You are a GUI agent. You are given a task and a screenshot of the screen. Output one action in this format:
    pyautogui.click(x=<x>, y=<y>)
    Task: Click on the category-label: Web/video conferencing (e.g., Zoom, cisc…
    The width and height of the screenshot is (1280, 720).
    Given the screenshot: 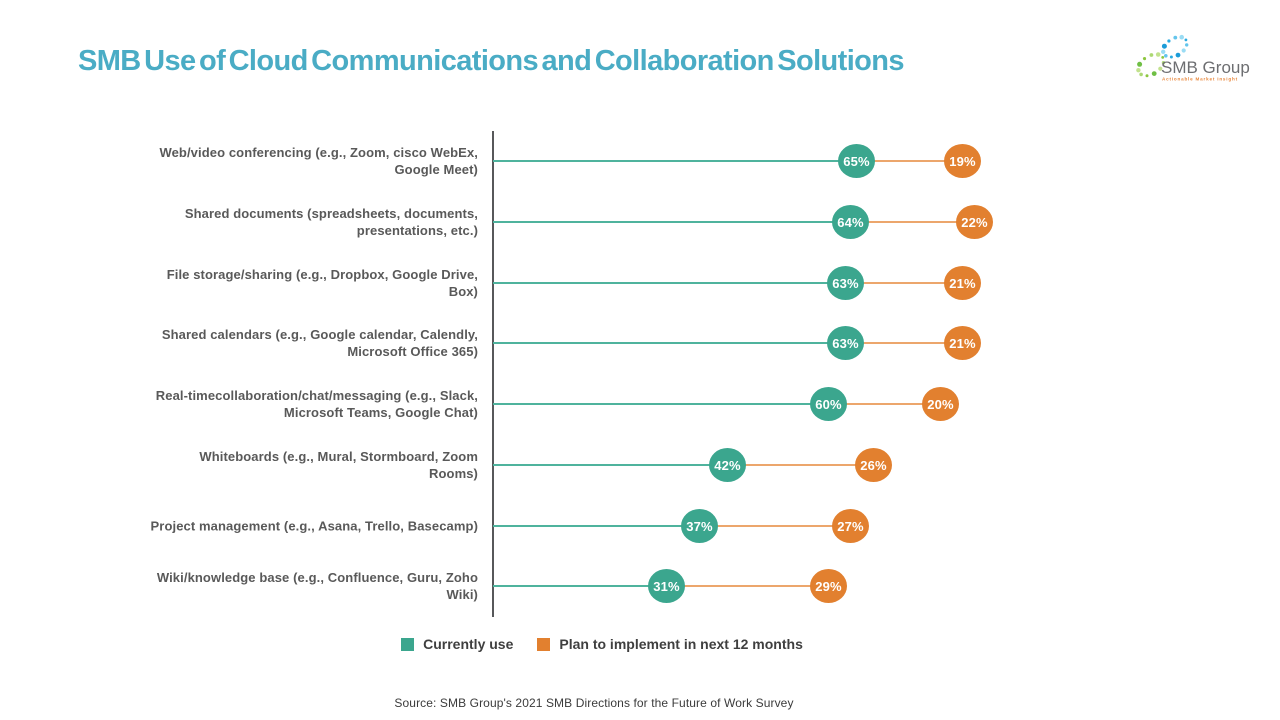 What is the action you would take?
    pyautogui.click(x=318, y=161)
    